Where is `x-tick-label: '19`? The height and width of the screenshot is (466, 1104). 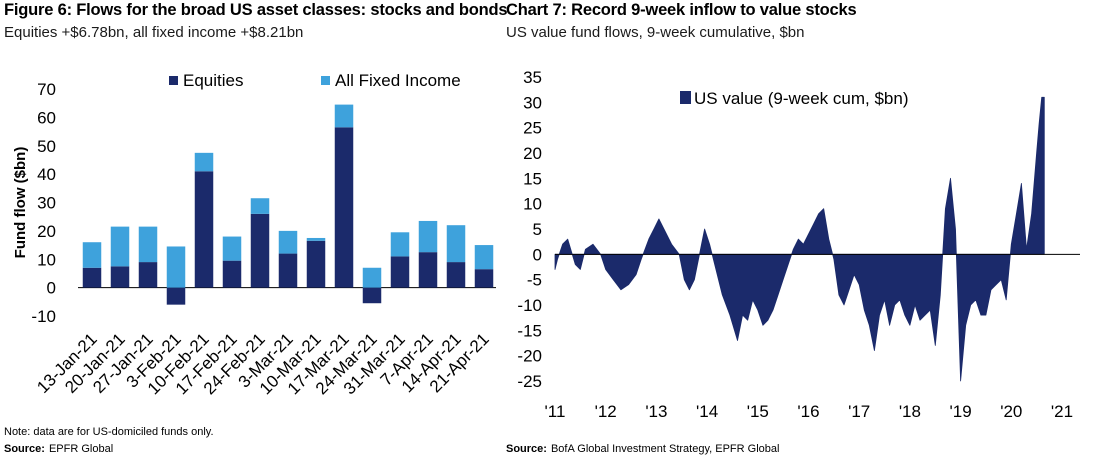 x-tick-label: '19 is located at coordinates (961, 411).